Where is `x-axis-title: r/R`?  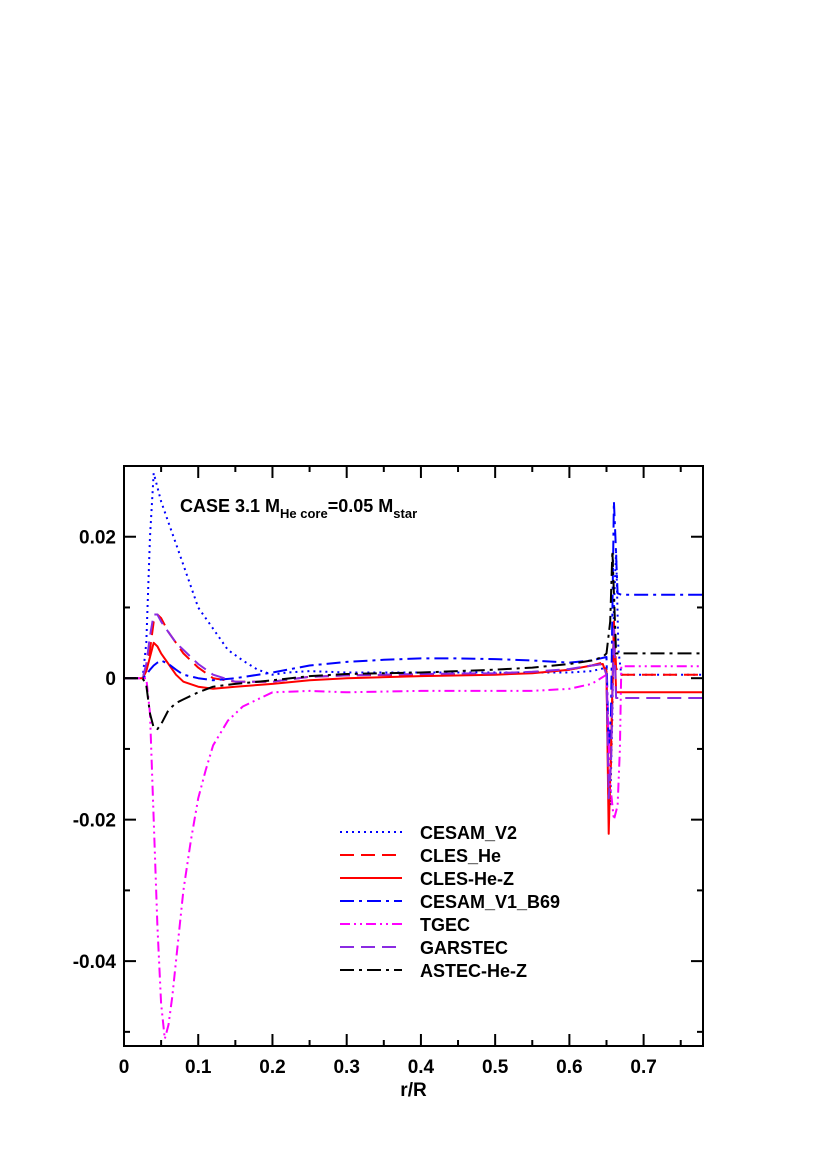
x-axis-title: r/R is located at coordinates (413, 1090).